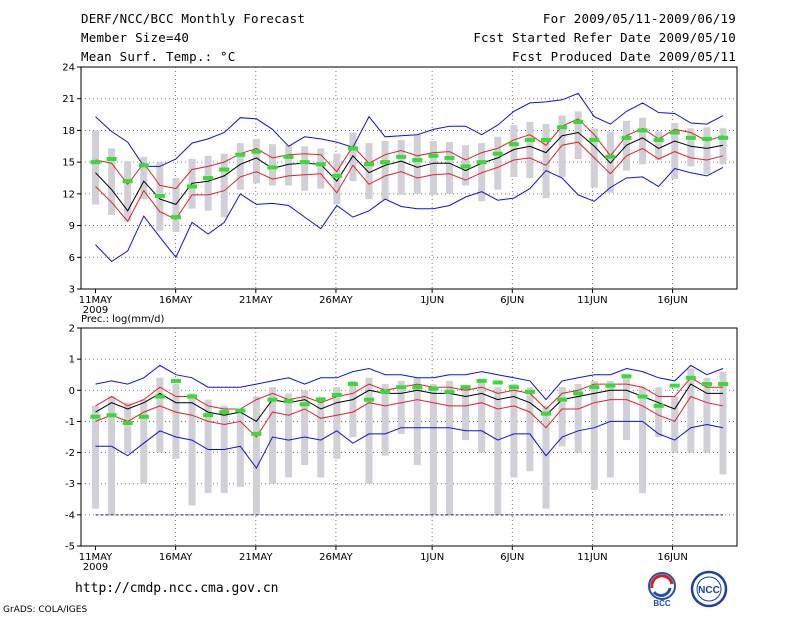  I want to click on panel1-ytick-label: 3, so click(72, 290).